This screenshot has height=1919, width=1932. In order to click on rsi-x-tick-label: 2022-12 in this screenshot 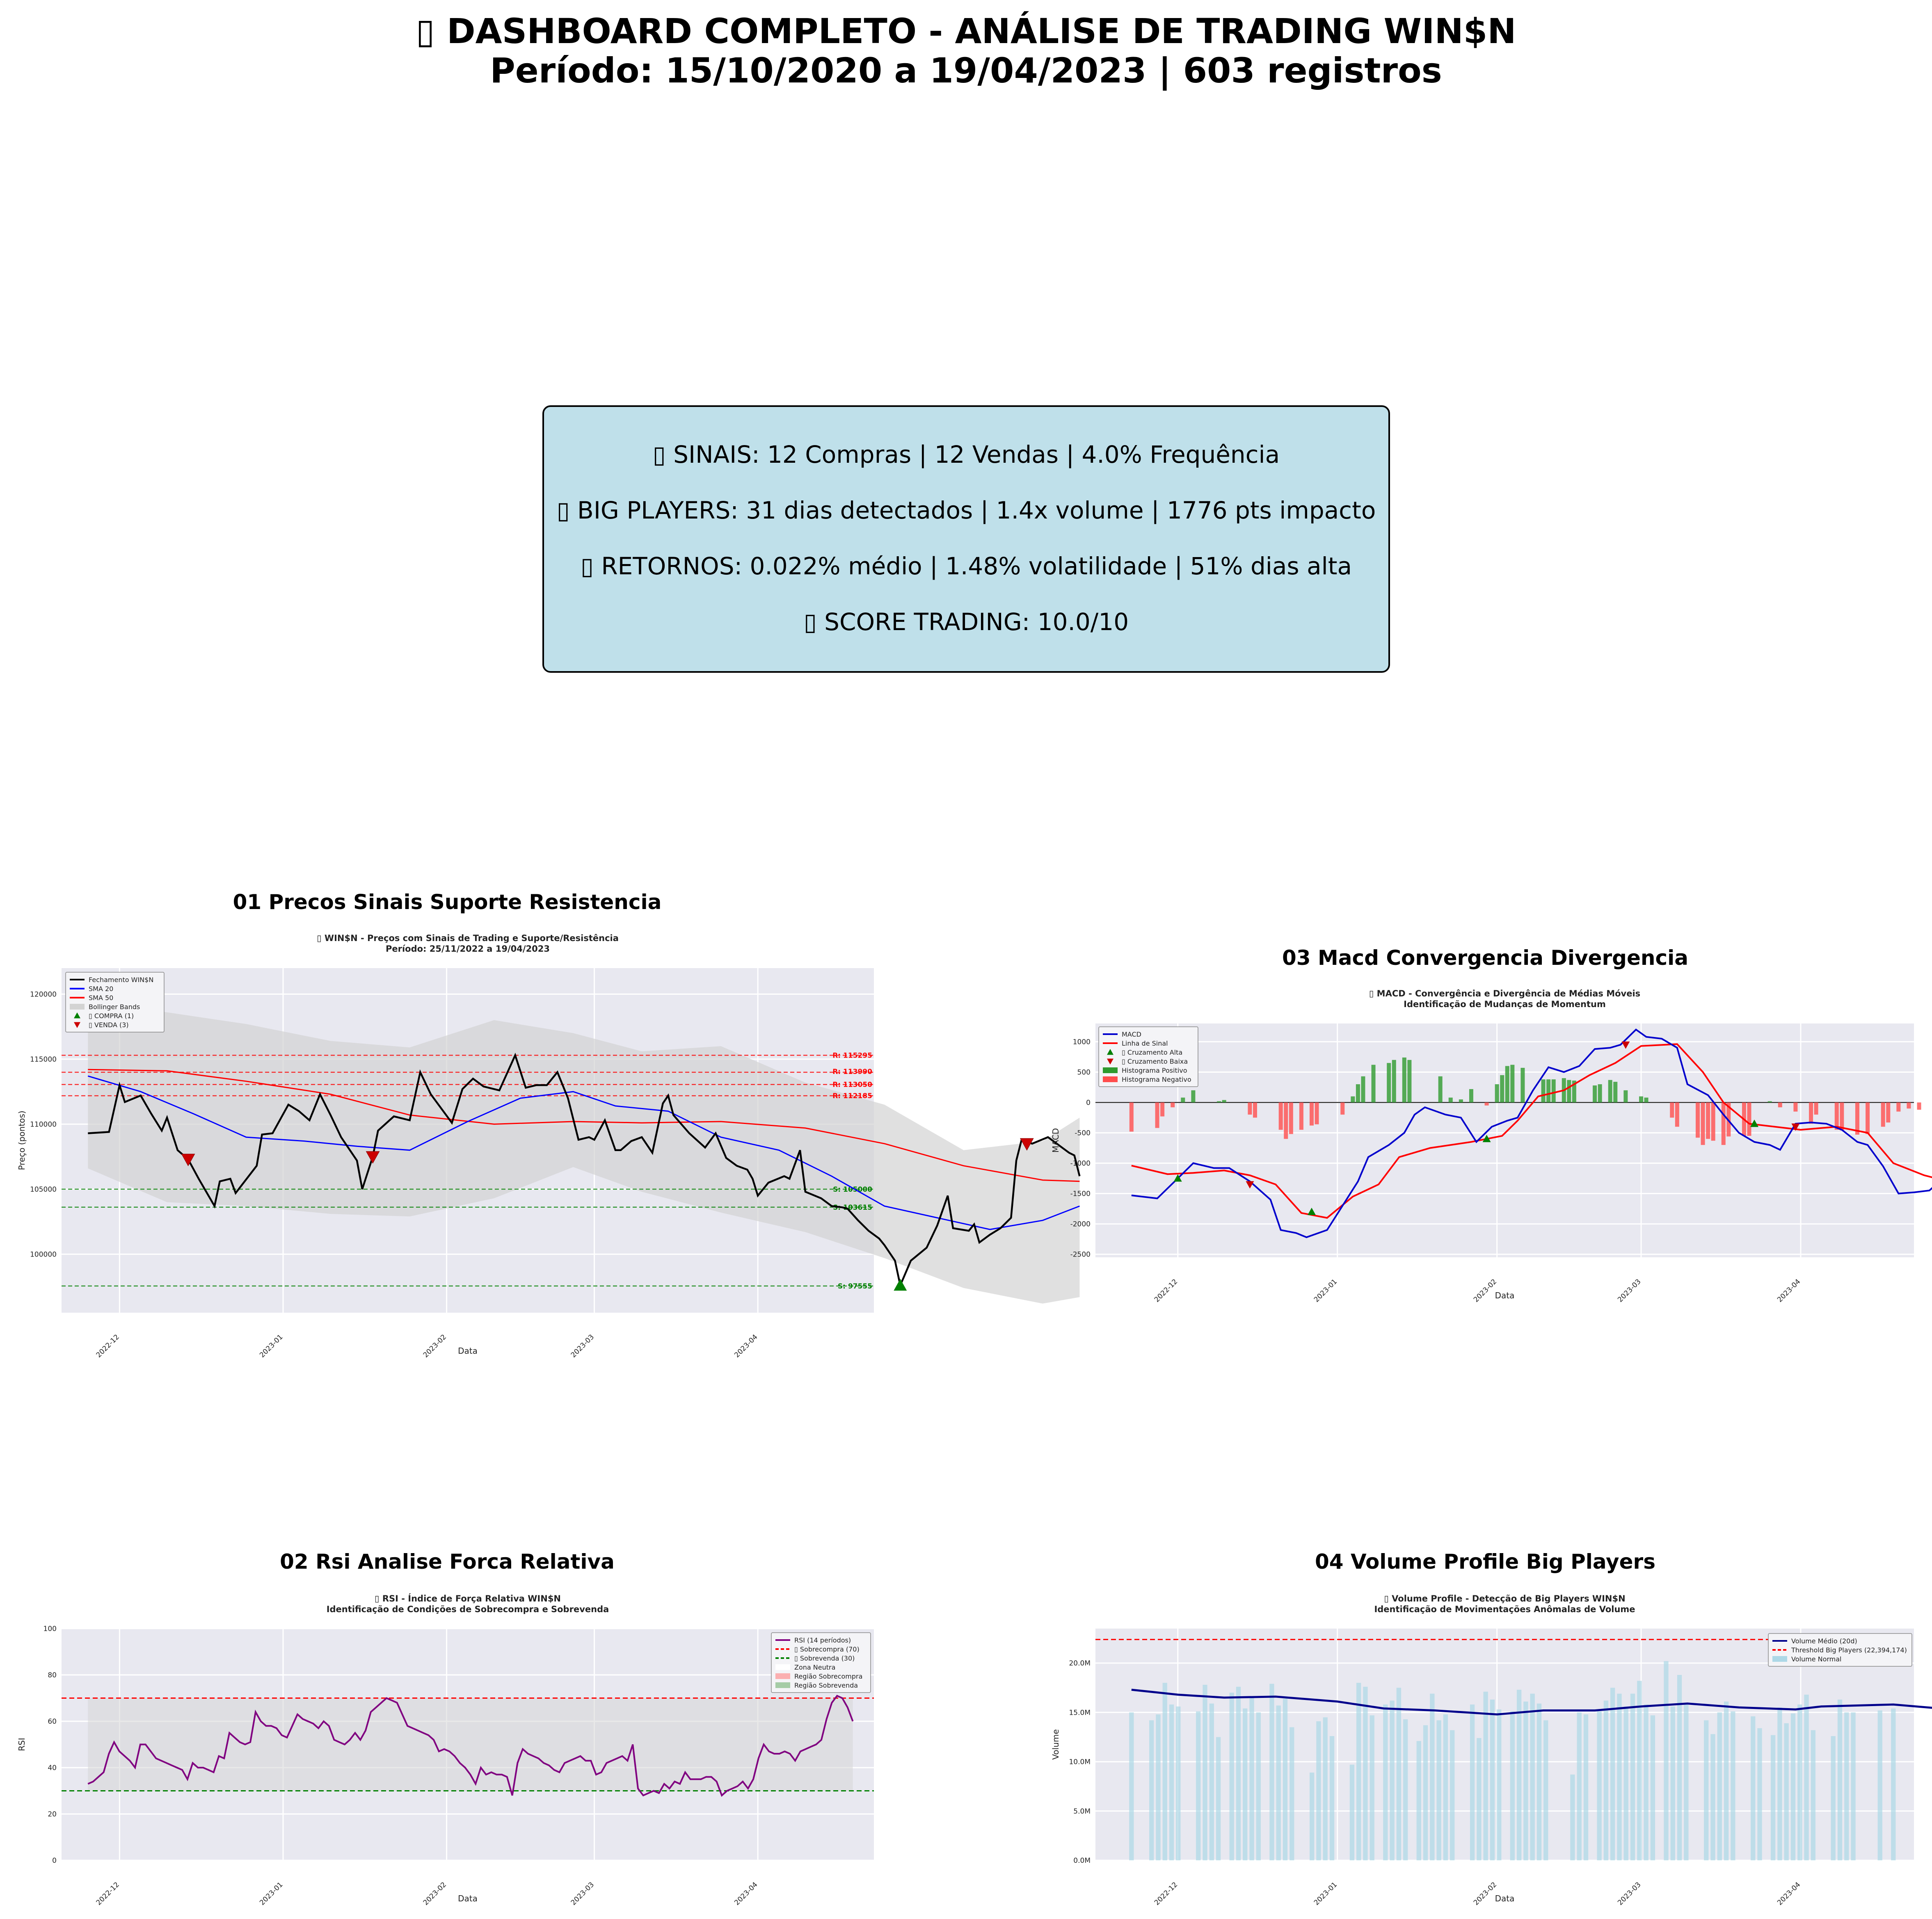, I will do `click(108, 1893)`.